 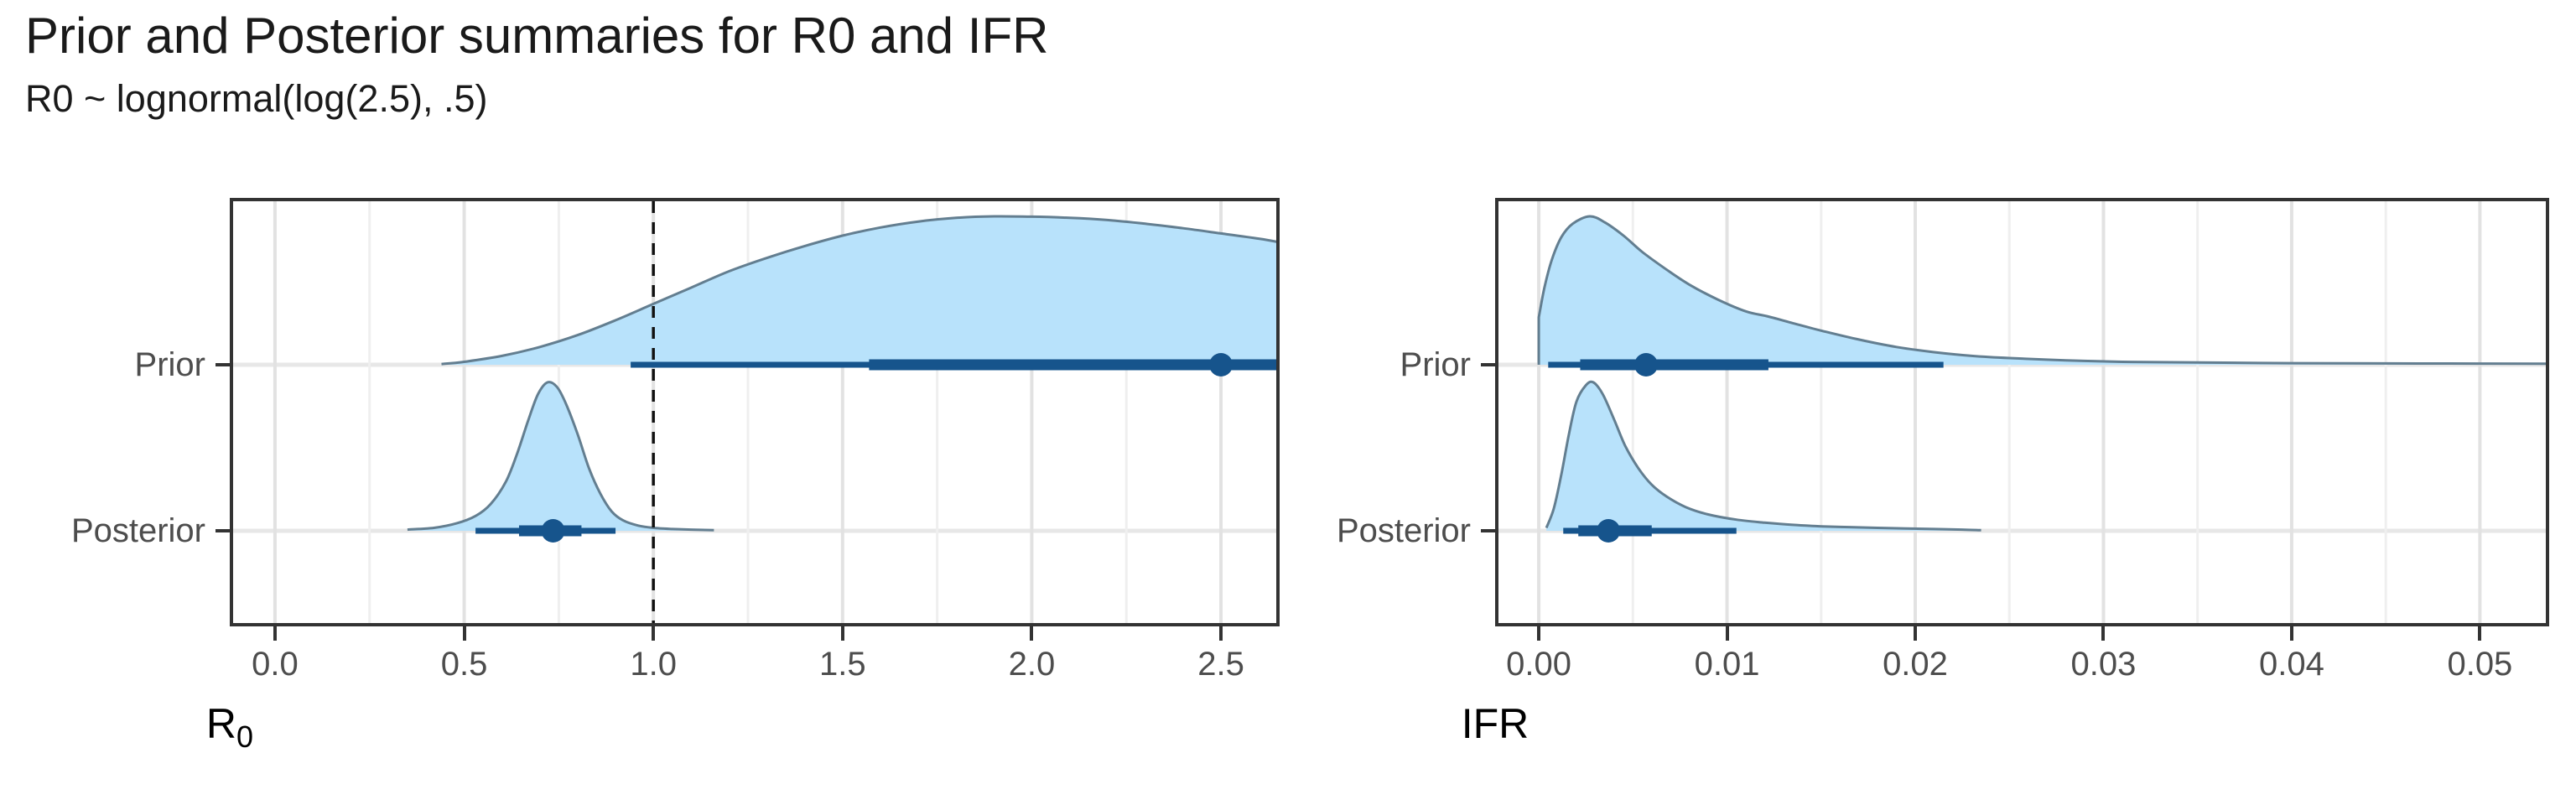 I want to click on x-tick-label: 0.00, so click(x=1538, y=664).